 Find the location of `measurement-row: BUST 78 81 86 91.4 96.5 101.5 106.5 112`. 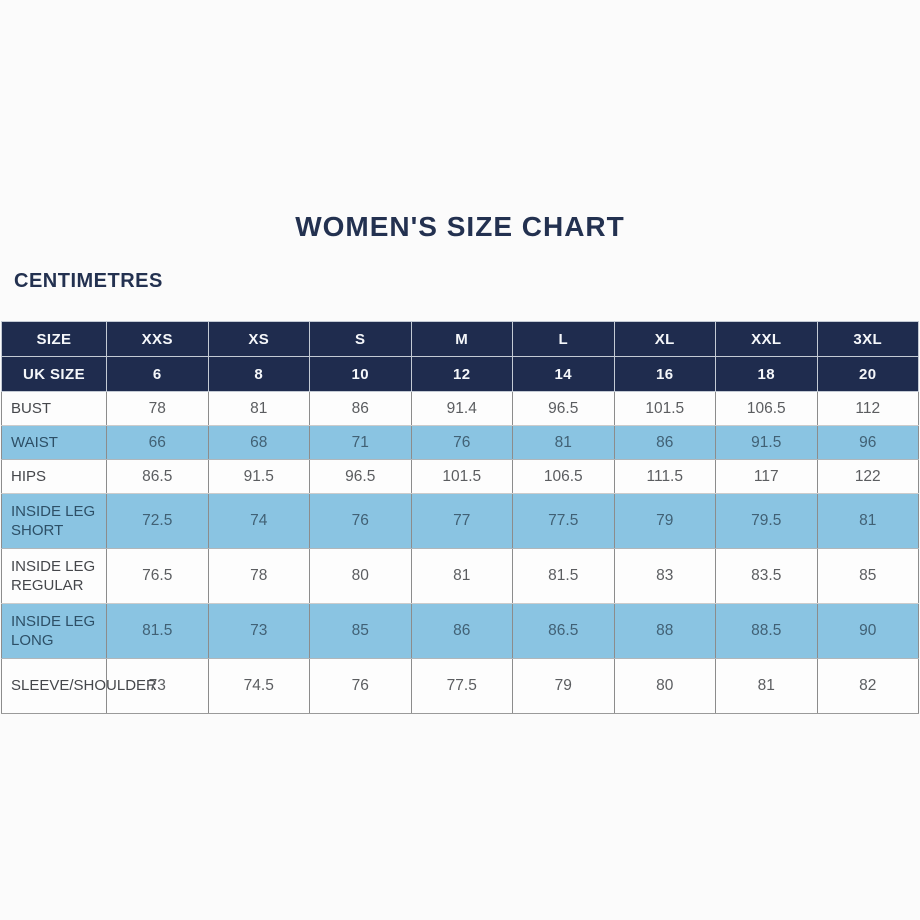

measurement-row: BUST 78 81 86 91.4 96.5 101.5 106.5 112 is located at coordinates (460, 408).